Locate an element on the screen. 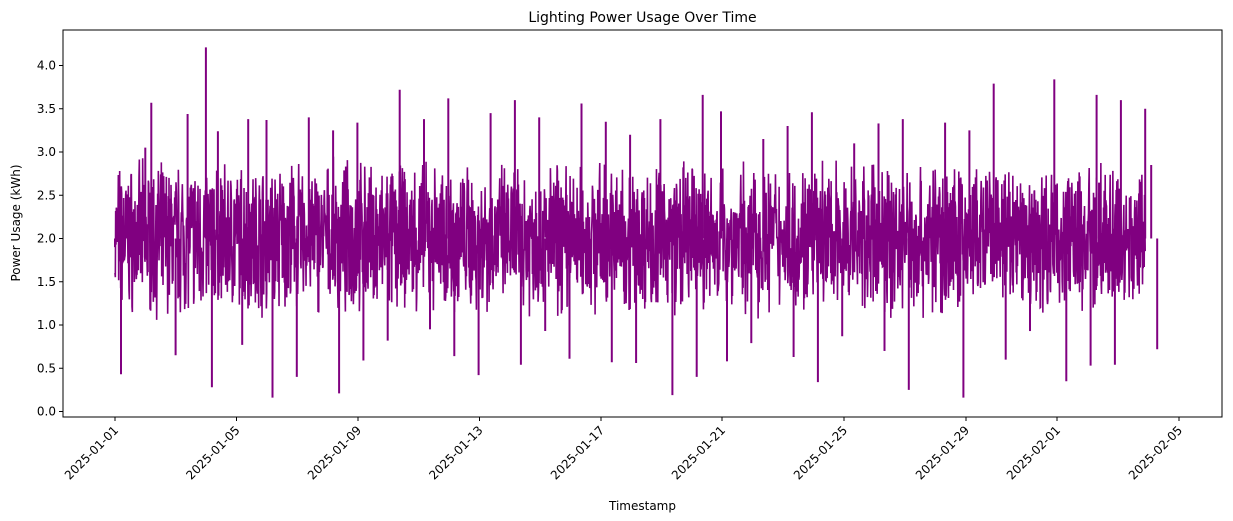 The width and height of the screenshot is (1233, 521). y-tick-label: 4.0 is located at coordinates (46, 66).